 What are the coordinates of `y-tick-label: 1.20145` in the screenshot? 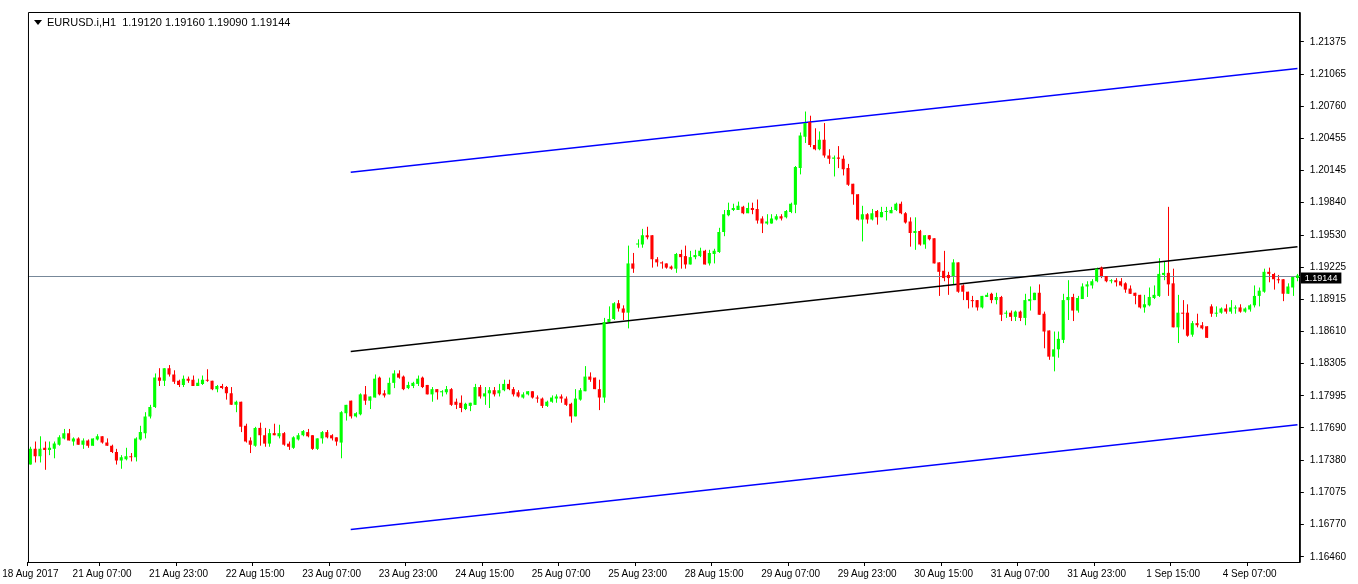 It's located at (1328, 170).